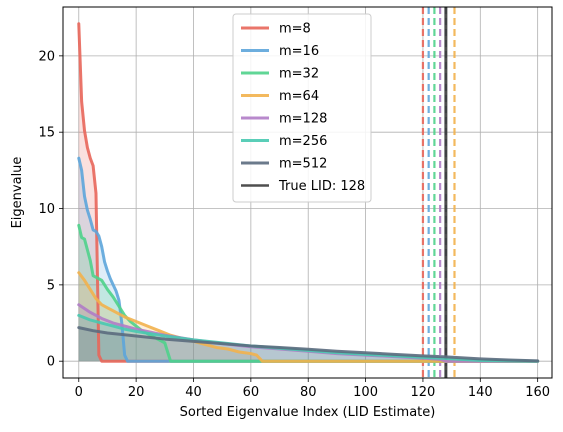 This screenshot has height=432, width=563. What do you see at coordinates (537, 392) in the screenshot?
I see `x-tick-label: 160` at bounding box center [537, 392].